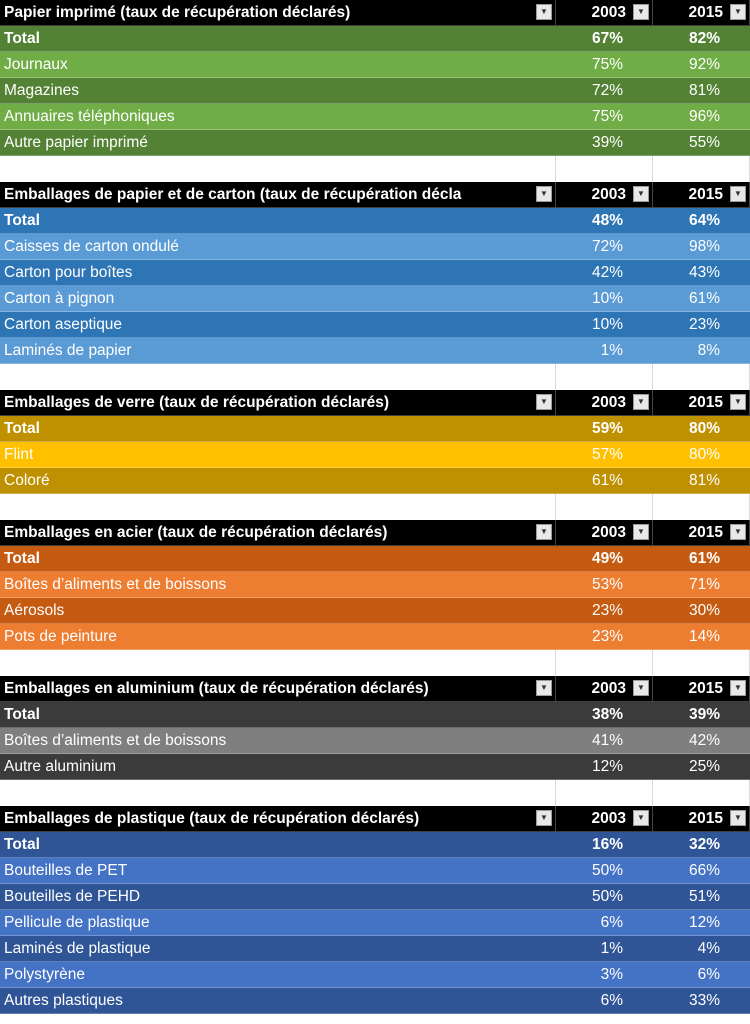 The image size is (750, 1024). Describe the element at coordinates (704, 844) in the screenshot. I see `value-year-b: 32%` at that location.